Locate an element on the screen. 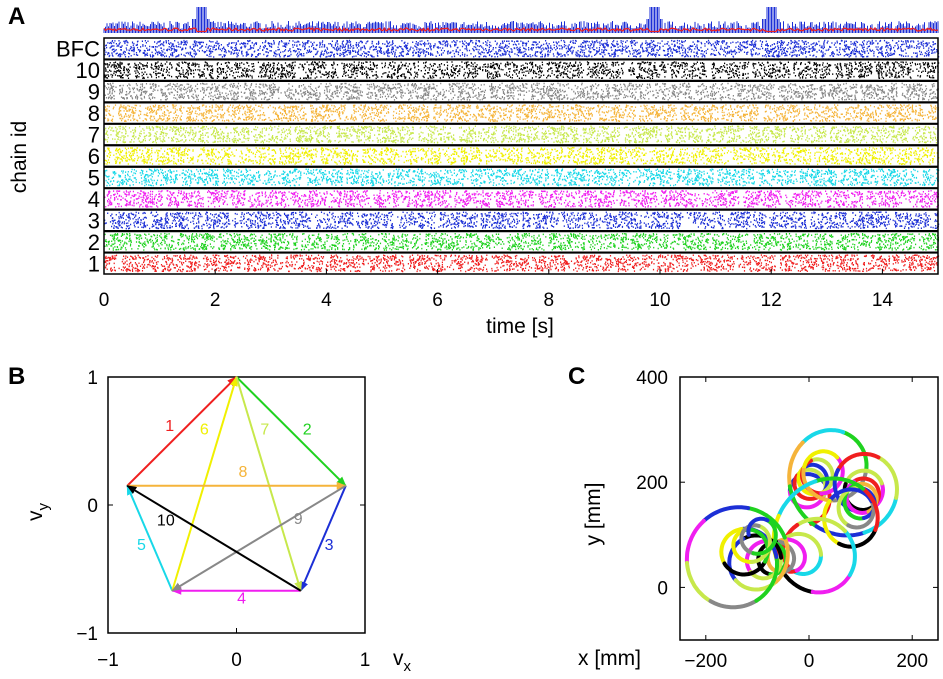 The height and width of the screenshot is (679, 943). panel-b-ylabel-main: v is located at coordinates (35, 515).